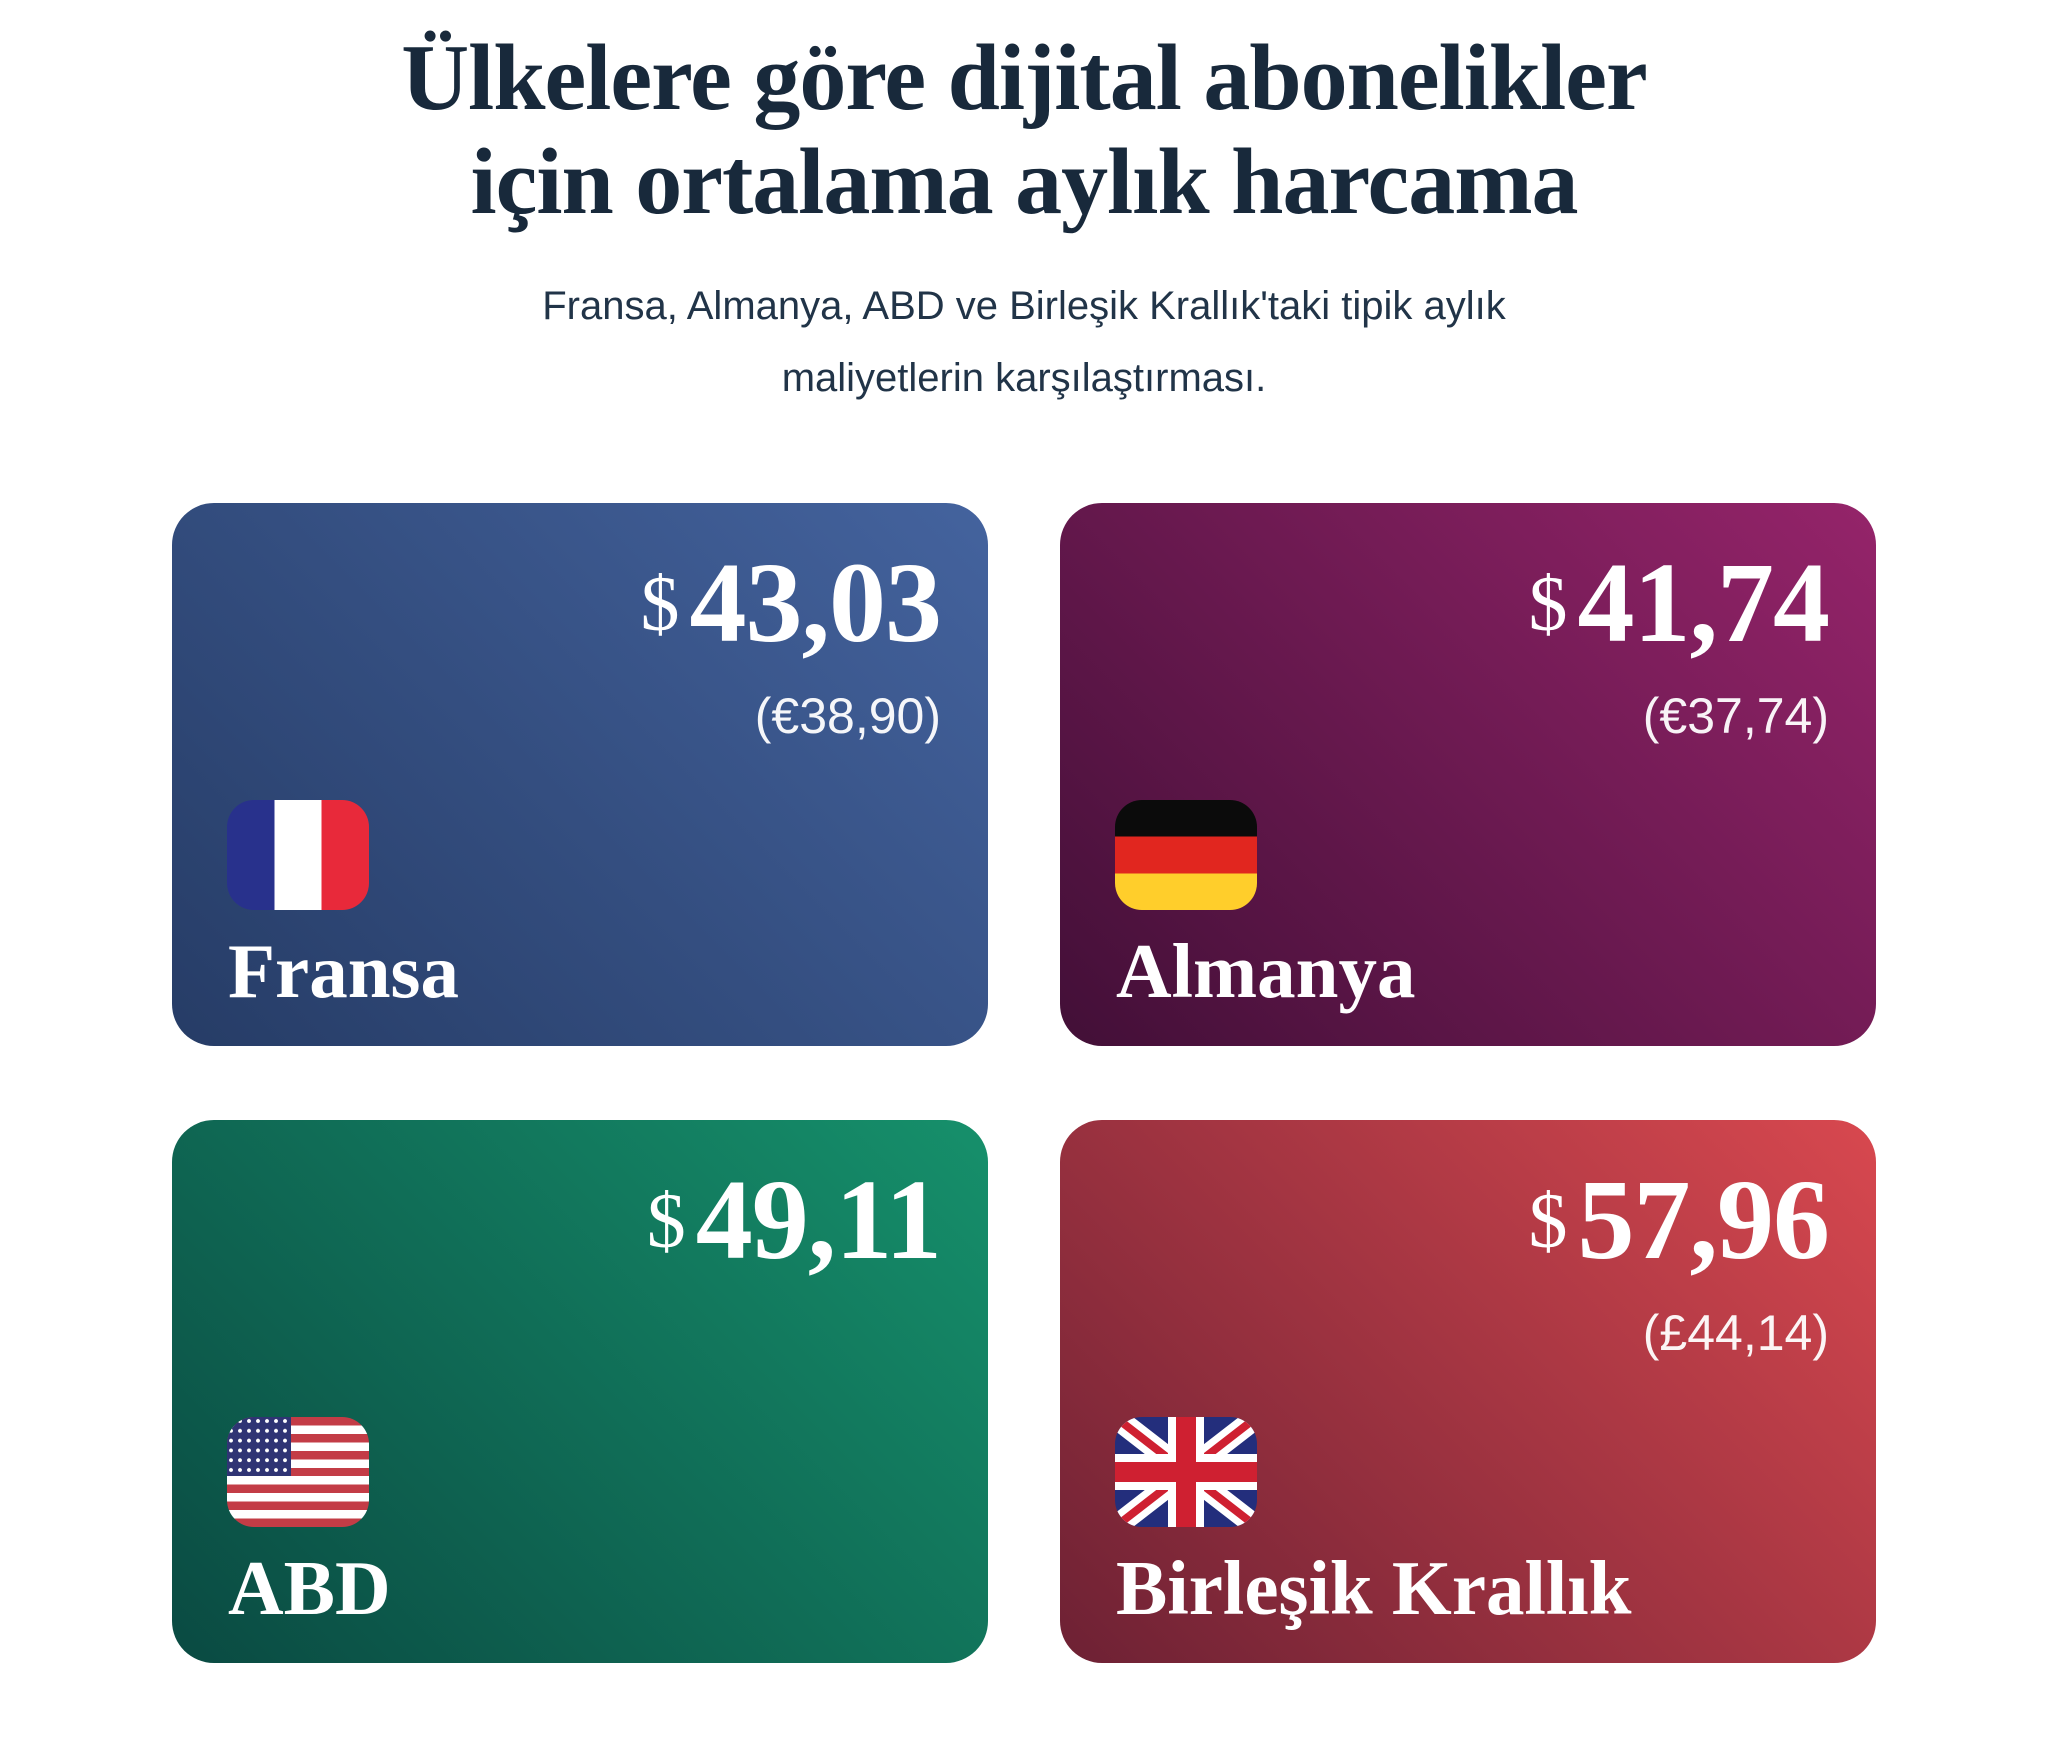  Describe the element at coordinates (298, 1472) in the screenshot. I see `usa-flag-icon` at that location.